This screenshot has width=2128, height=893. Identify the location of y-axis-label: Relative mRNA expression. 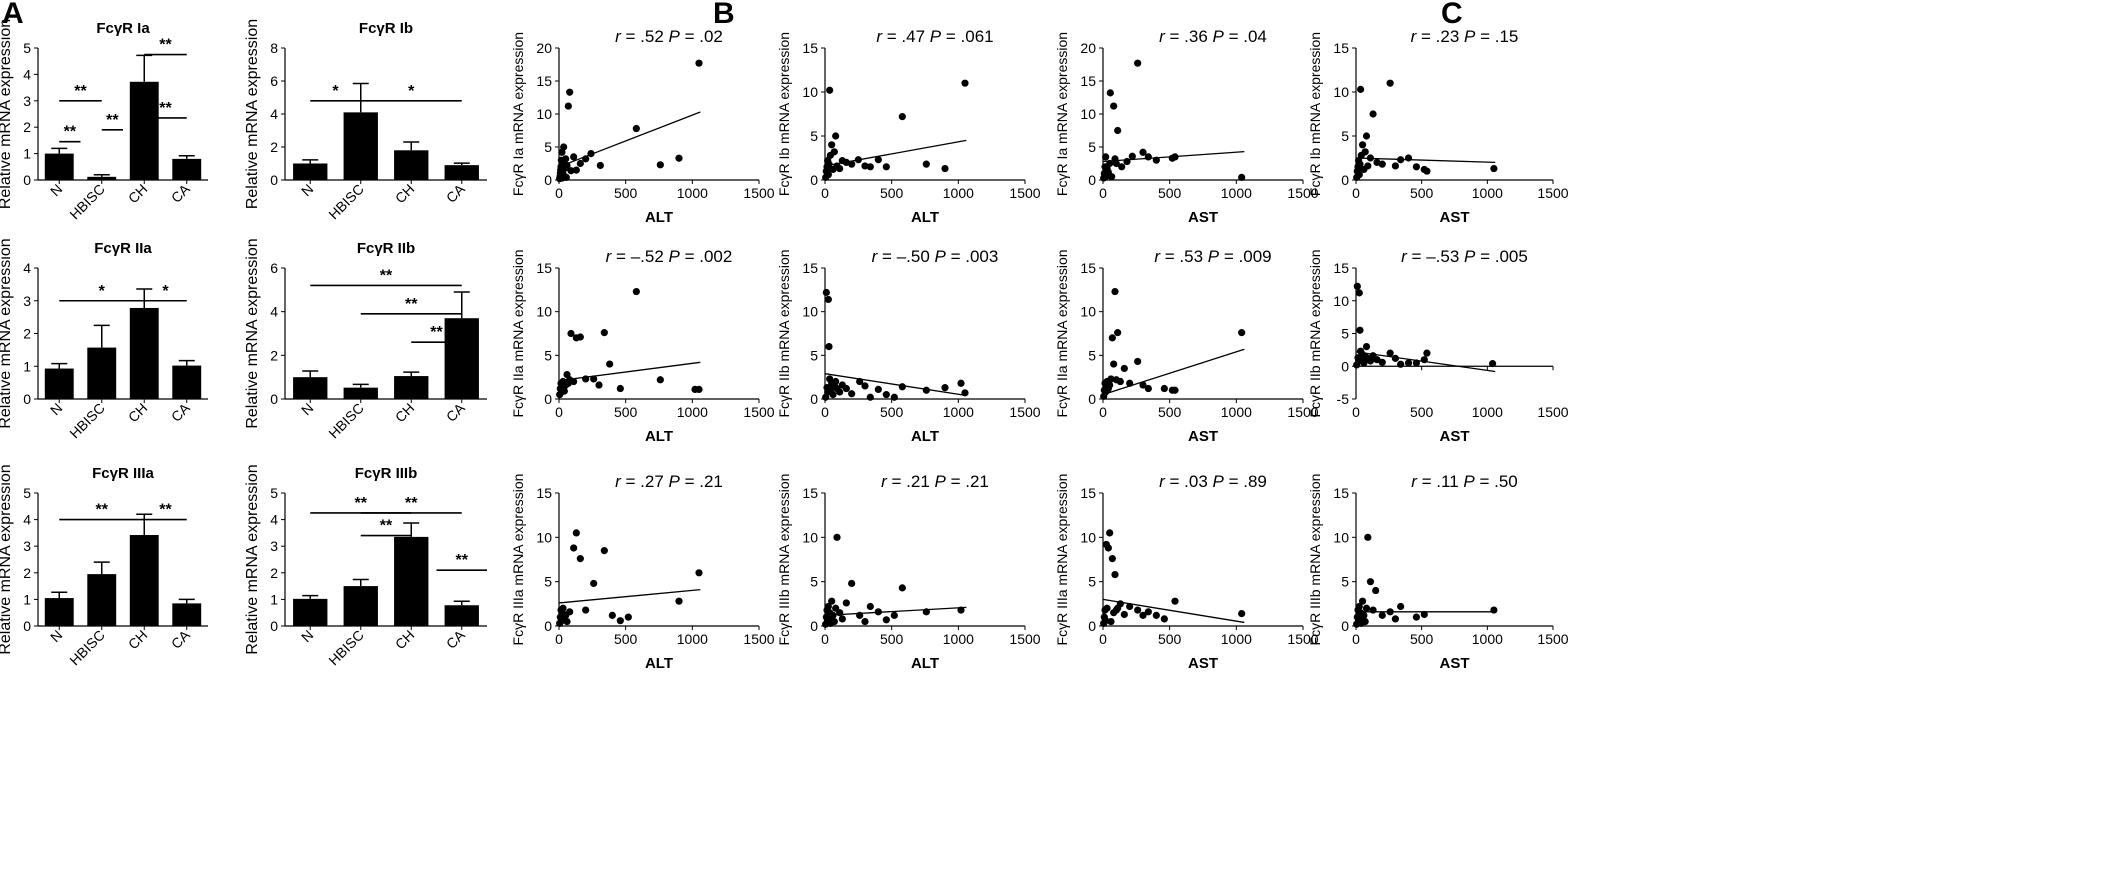
(7, 559).